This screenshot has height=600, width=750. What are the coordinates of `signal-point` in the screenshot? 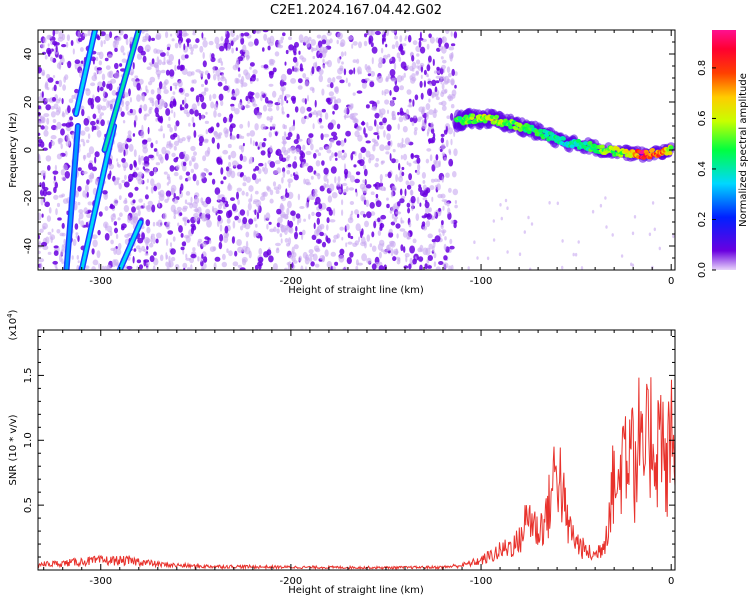 It's located at (652, 150).